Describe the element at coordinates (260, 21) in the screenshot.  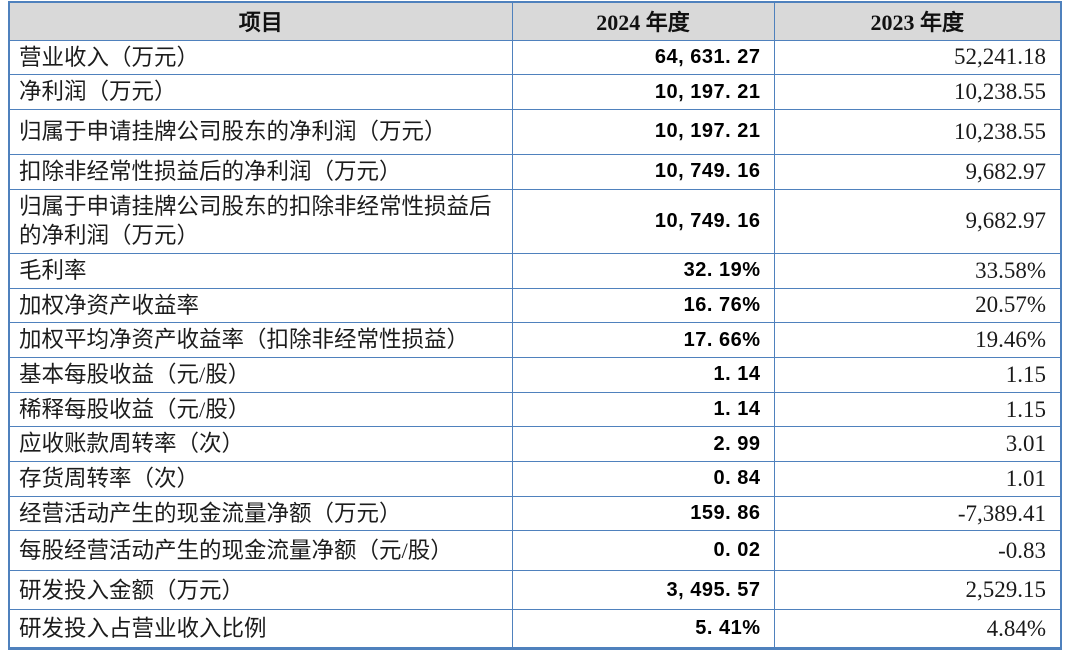
I see `column-header-item: 项目` at that location.